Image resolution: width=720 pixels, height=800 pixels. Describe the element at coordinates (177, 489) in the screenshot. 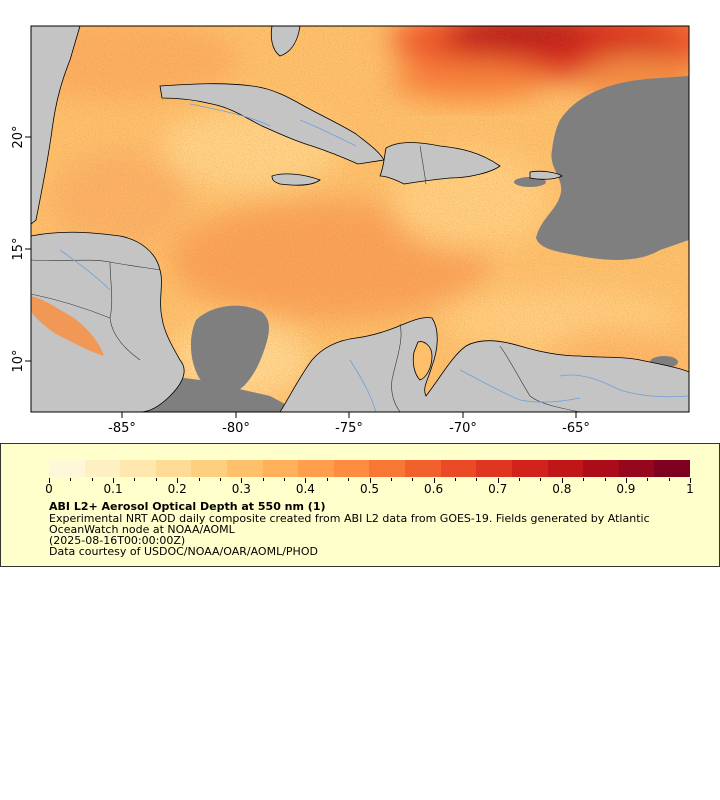

I see `colorbar-tick-label: 0.2` at that location.